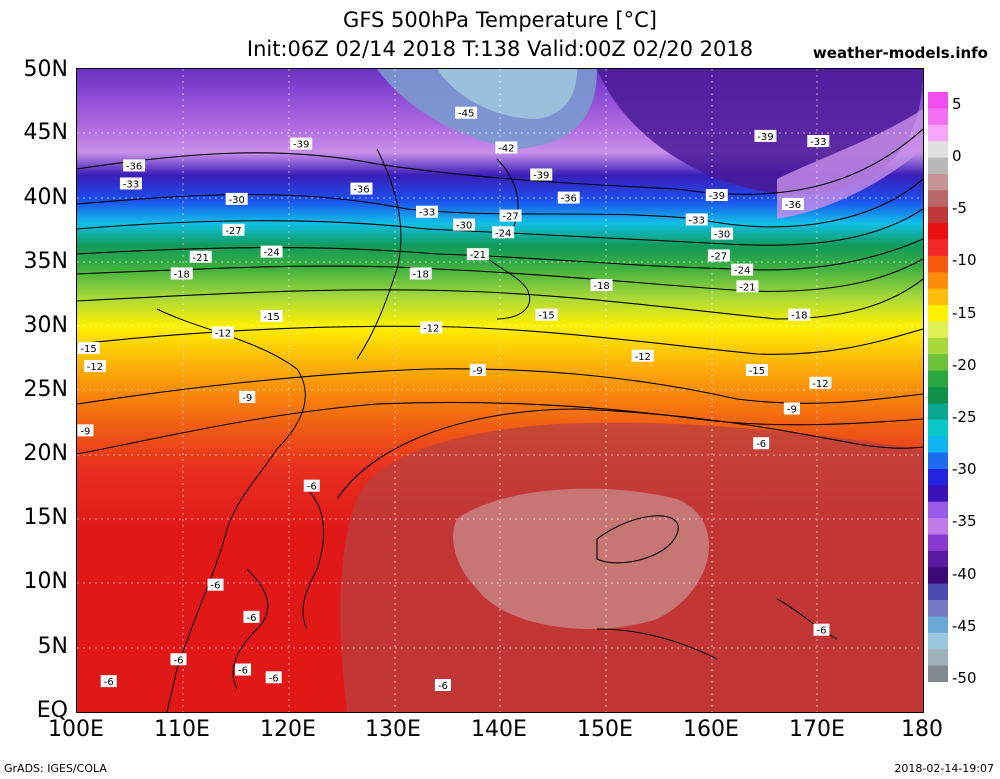  I want to click on lat-label: 50N, so click(45, 69).